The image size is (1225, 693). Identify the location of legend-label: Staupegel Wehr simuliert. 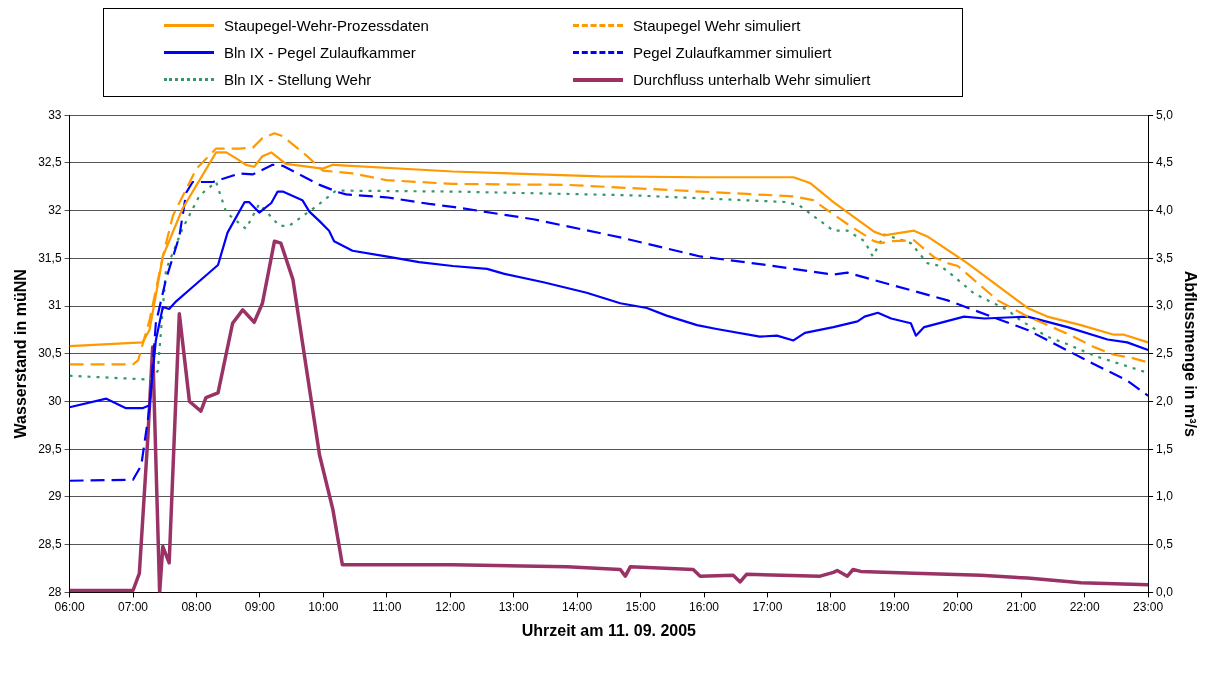
(717, 25).